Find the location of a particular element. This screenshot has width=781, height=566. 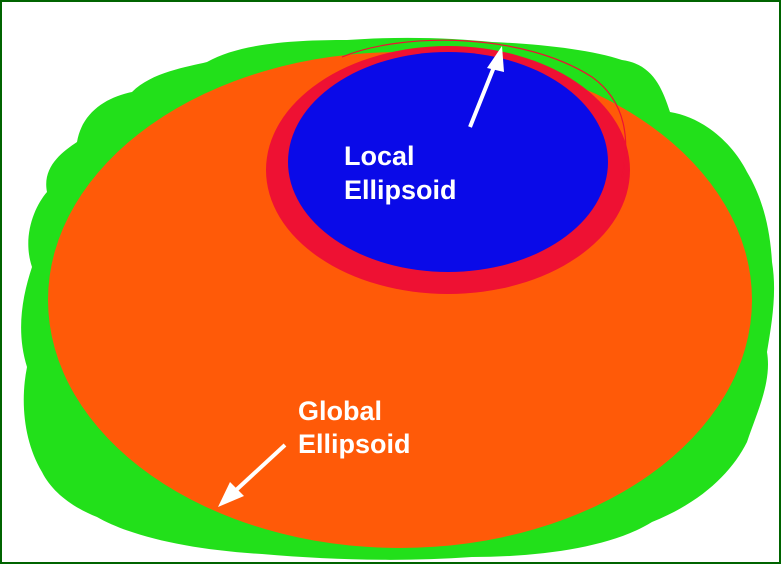

arrow-global-head is located at coordinates (231, 494).